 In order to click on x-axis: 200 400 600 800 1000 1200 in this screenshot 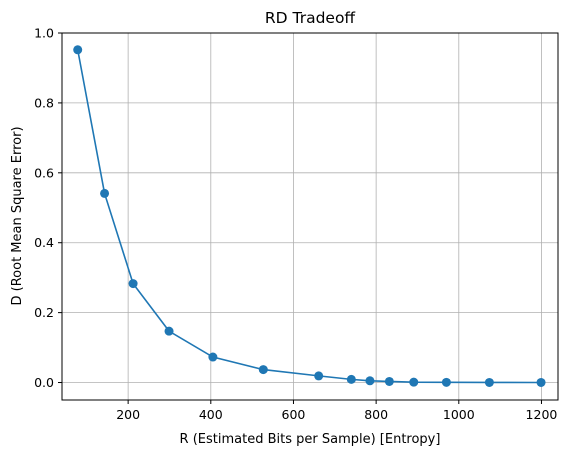, I will do `click(336, 411)`.